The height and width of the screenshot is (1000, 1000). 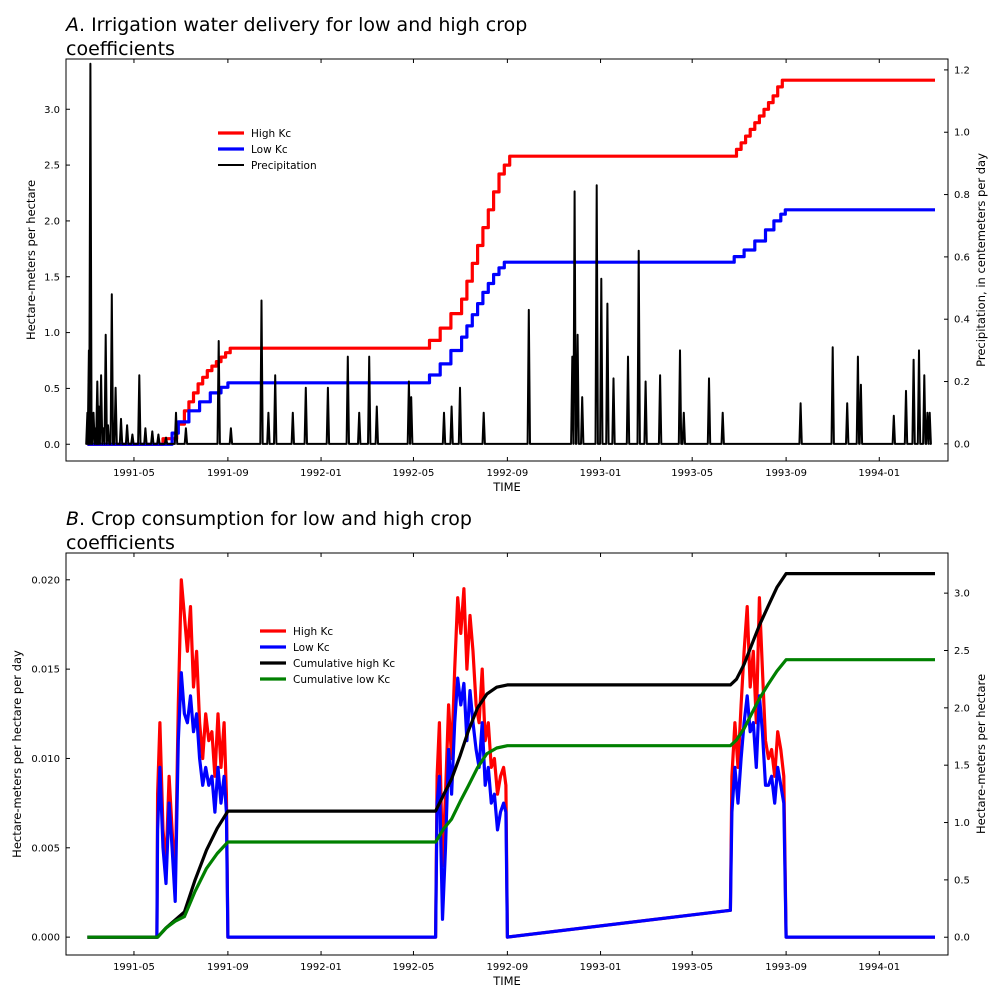 What do you see at coordinates (414, 473) in the screenshot?
I see `panel-a-xtick-label: 1992-05` at bounding box center [414, 473].